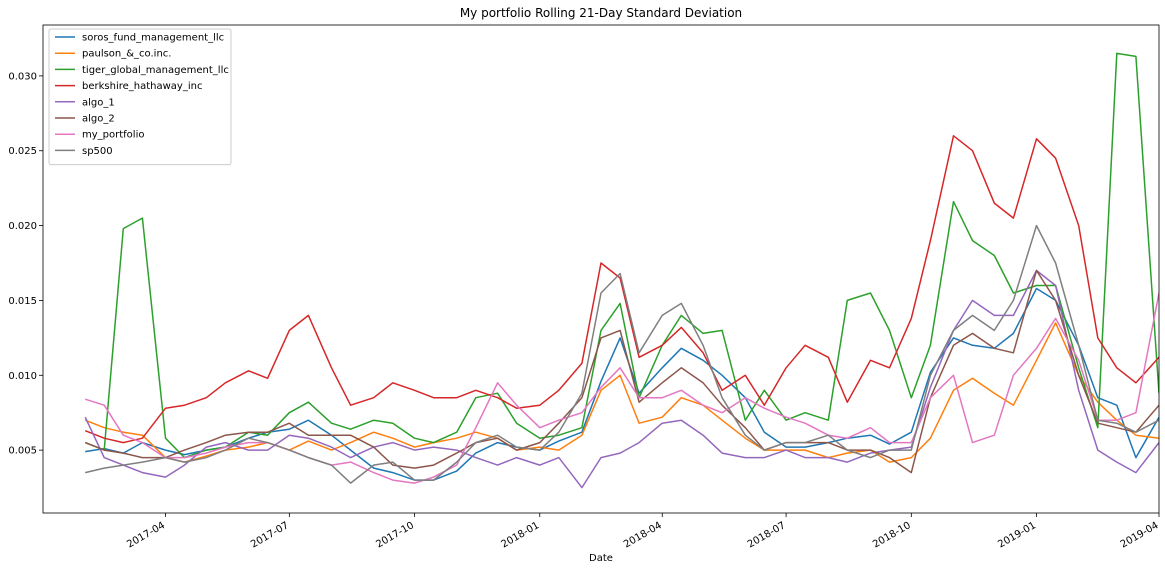  I want to click on legend-label-7: sp500, so click(97, 151).